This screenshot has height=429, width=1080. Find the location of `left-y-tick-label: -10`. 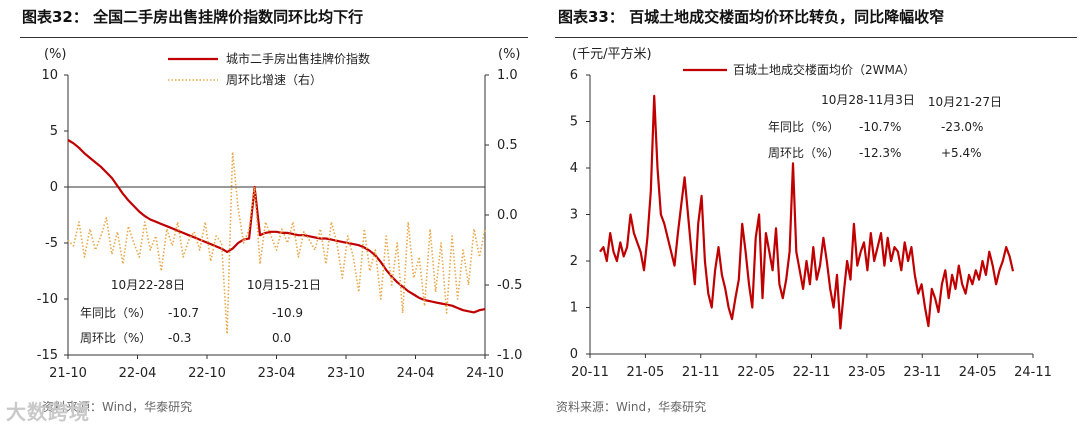

left-y-tick-label: -10 is located at coordinates (47, 299).